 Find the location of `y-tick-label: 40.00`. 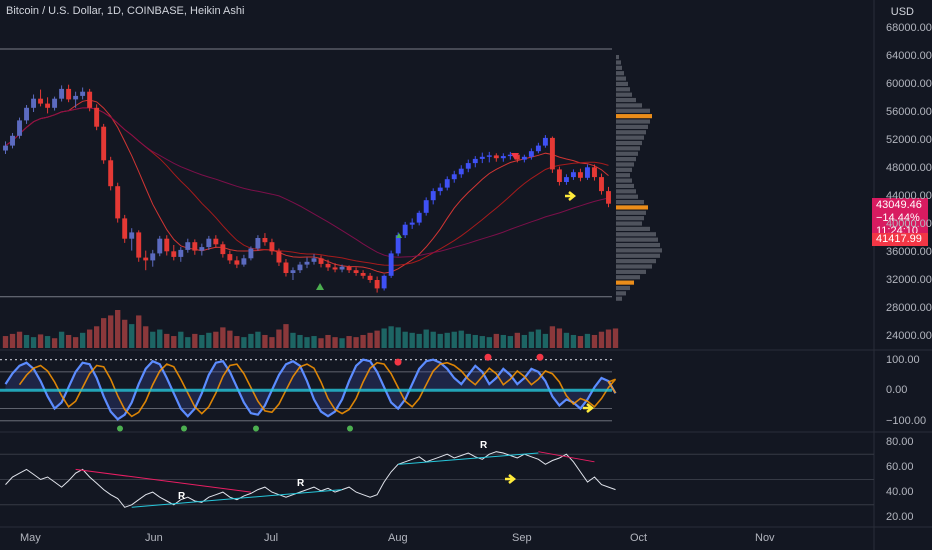

y-tick-label: 40.00 is located at coordinates (900, 492).